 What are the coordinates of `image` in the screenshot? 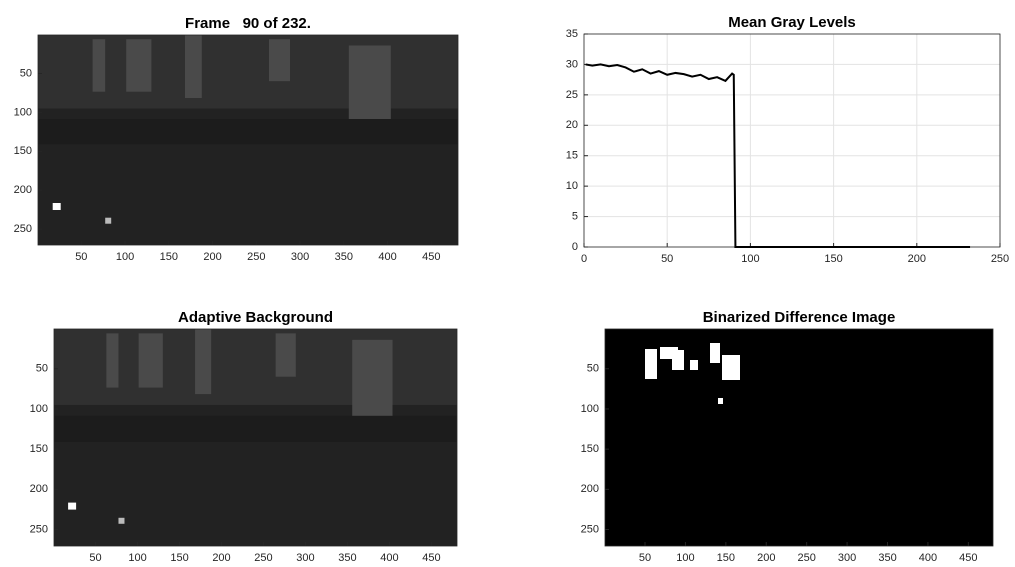 It's located at (799, 437).